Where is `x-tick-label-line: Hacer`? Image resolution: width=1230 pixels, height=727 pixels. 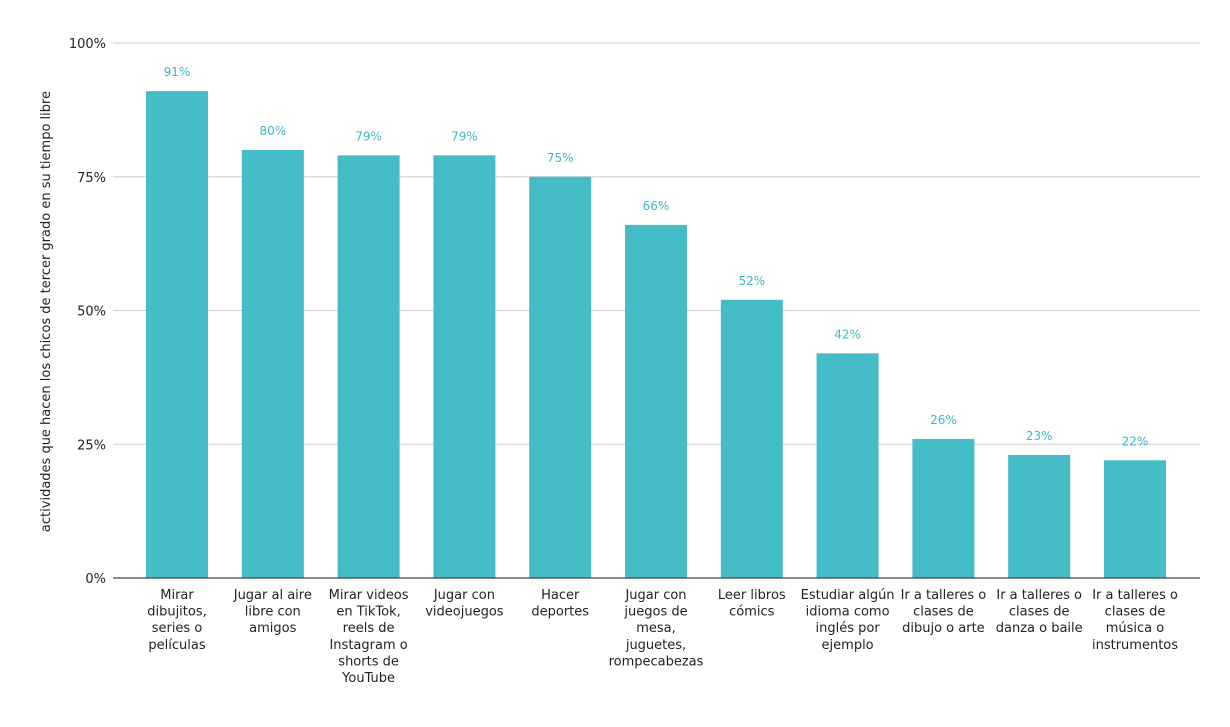 x-tick-label-line: Hacer is located at coordinates (560, 595).